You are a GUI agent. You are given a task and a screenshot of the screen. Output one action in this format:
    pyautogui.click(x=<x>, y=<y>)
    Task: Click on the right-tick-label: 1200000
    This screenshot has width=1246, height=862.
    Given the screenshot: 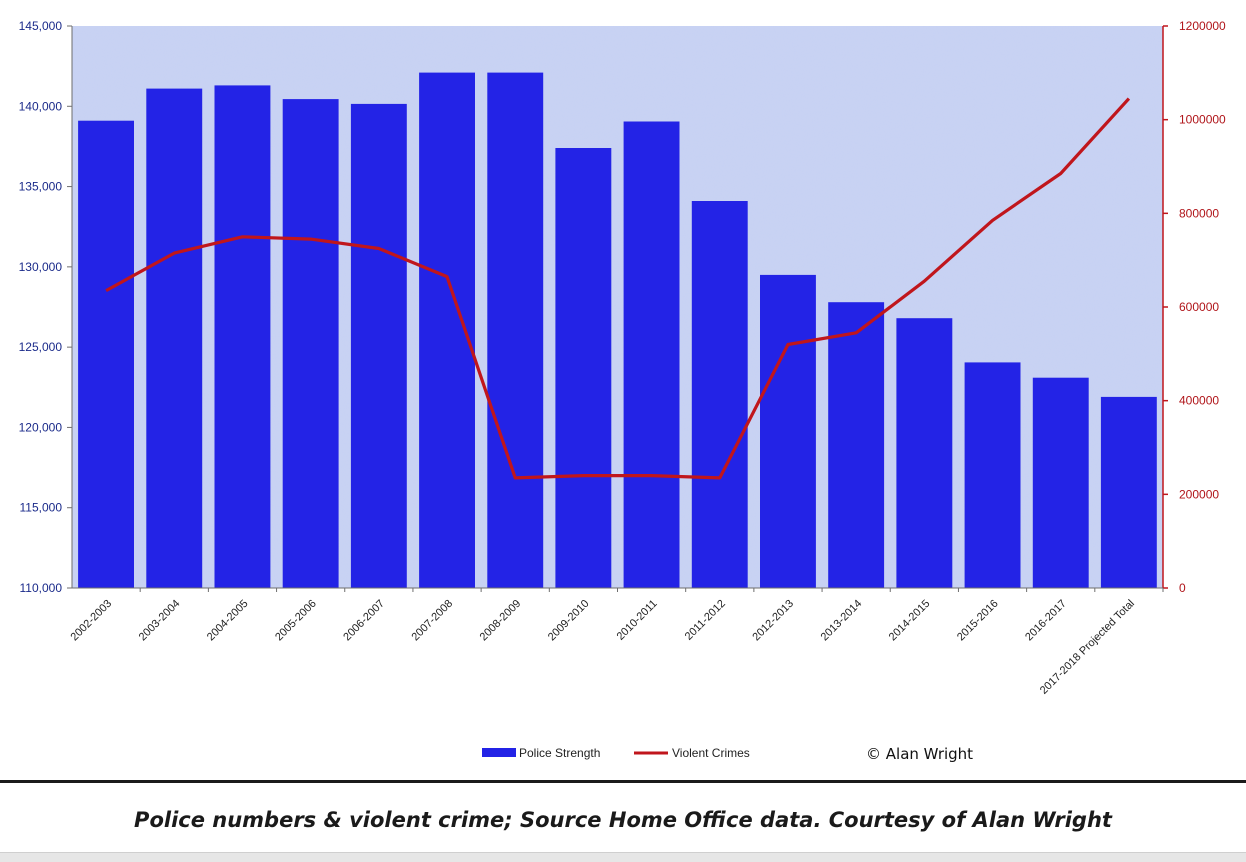 What is the action you would take?
    pyautogui.click(x=1202, y=26)
    